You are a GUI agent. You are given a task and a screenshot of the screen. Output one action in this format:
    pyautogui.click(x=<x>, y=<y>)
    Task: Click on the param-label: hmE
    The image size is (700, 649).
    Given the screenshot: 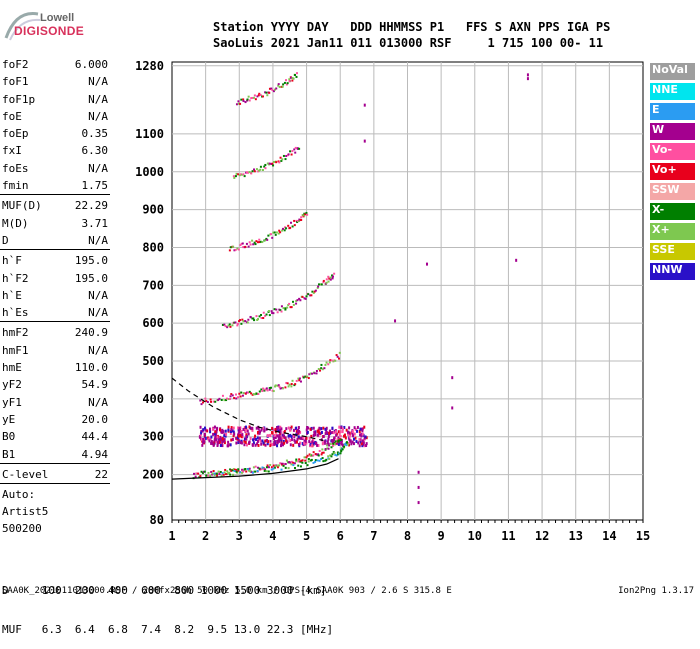 What is the action you would take?
    pyautogui.click(x=12, y=368)
    